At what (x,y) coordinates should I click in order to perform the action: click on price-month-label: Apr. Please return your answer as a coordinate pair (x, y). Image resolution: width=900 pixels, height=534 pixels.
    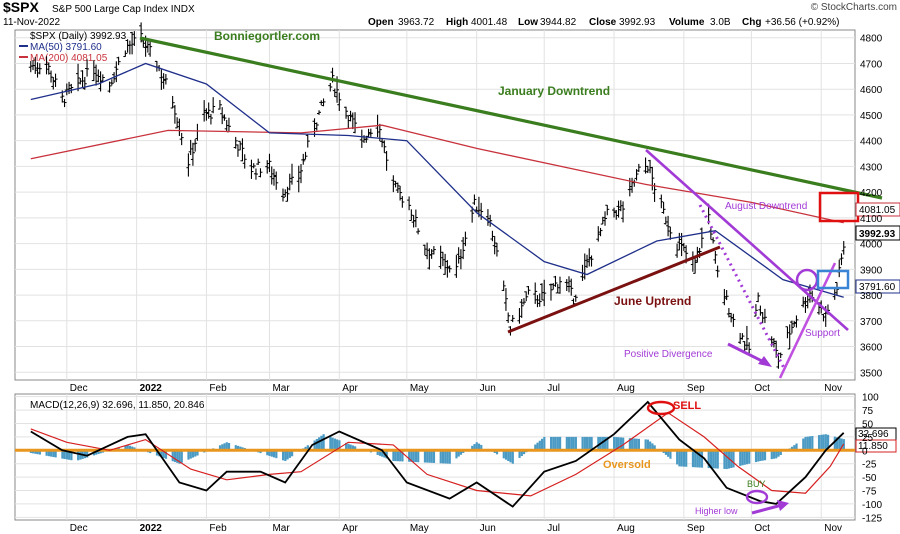
    Looking at the image, I should click on (350, 388).